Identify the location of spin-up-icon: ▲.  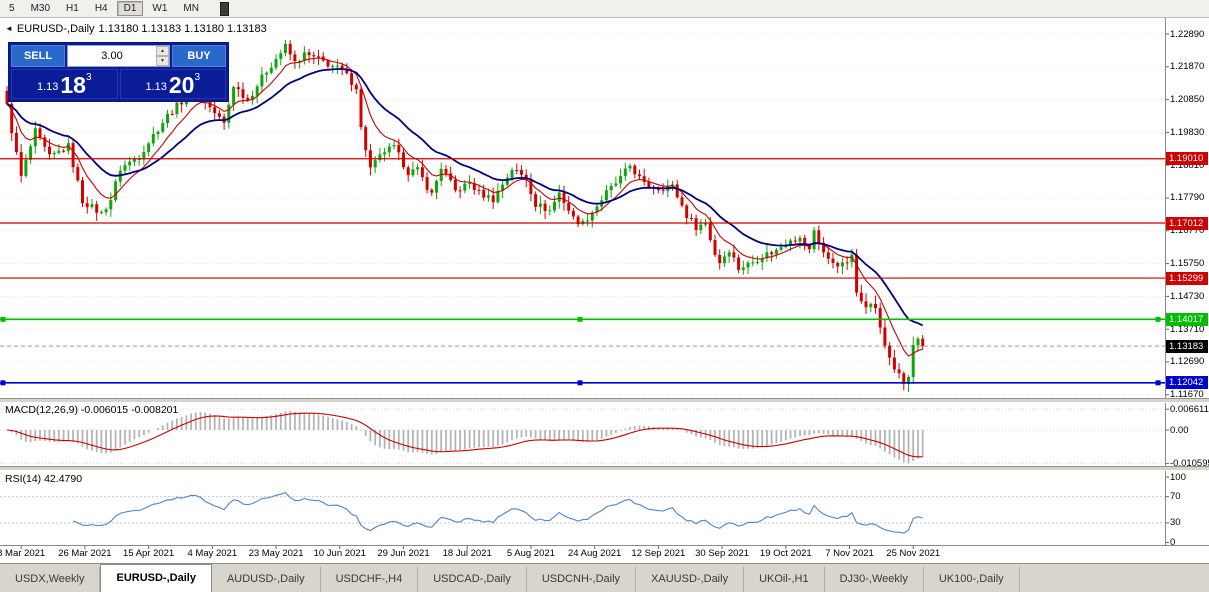
(162, 50).